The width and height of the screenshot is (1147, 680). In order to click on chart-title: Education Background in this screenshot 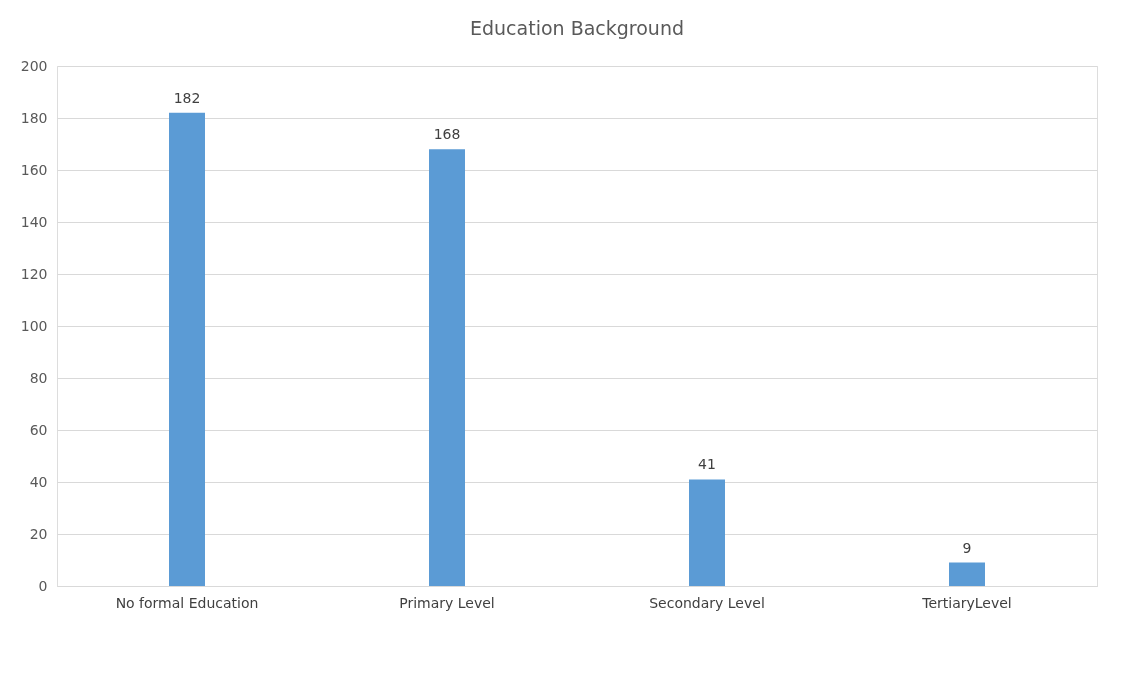, I will do `click(577, 28)`.